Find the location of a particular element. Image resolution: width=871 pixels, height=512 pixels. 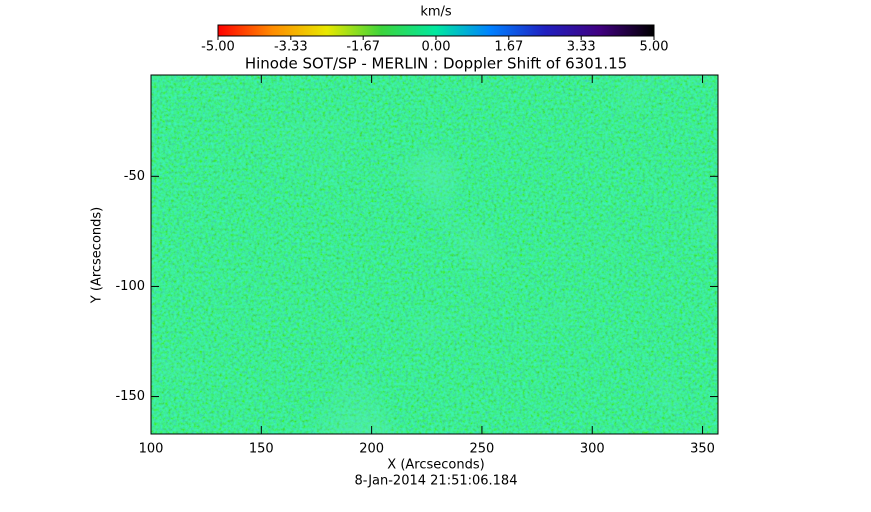

colorbar-tick-label: -5.00 is located at coordinates (218, 47).